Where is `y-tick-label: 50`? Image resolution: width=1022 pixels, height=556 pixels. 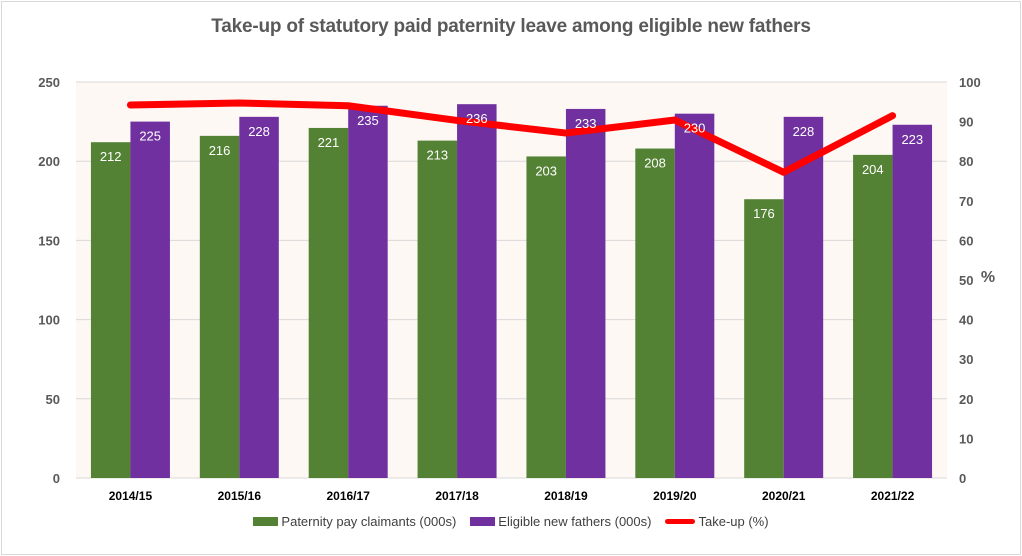 y-tick-label: 50 is located at coordinates (53, 399).